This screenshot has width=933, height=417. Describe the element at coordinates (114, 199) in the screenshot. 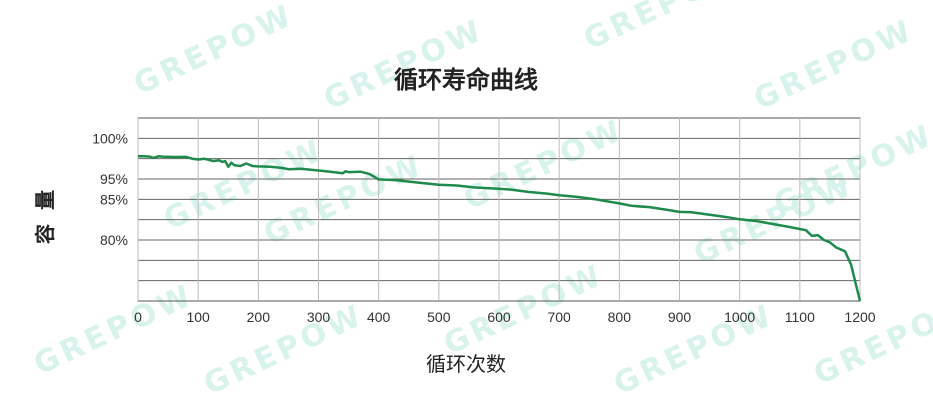

I see `y-tick-label: 85%` at that location.